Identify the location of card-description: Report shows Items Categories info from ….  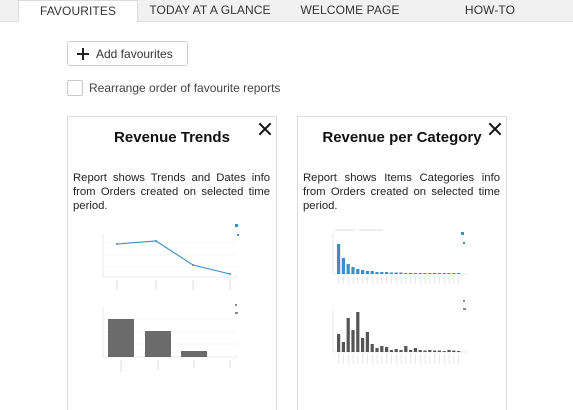
(401, 192).